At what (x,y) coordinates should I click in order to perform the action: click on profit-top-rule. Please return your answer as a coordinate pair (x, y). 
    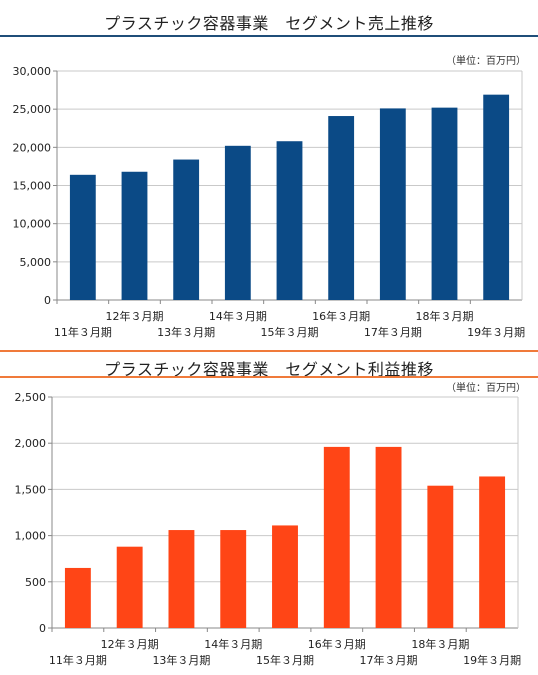
    Looking at the image, I should click on (269, 351).